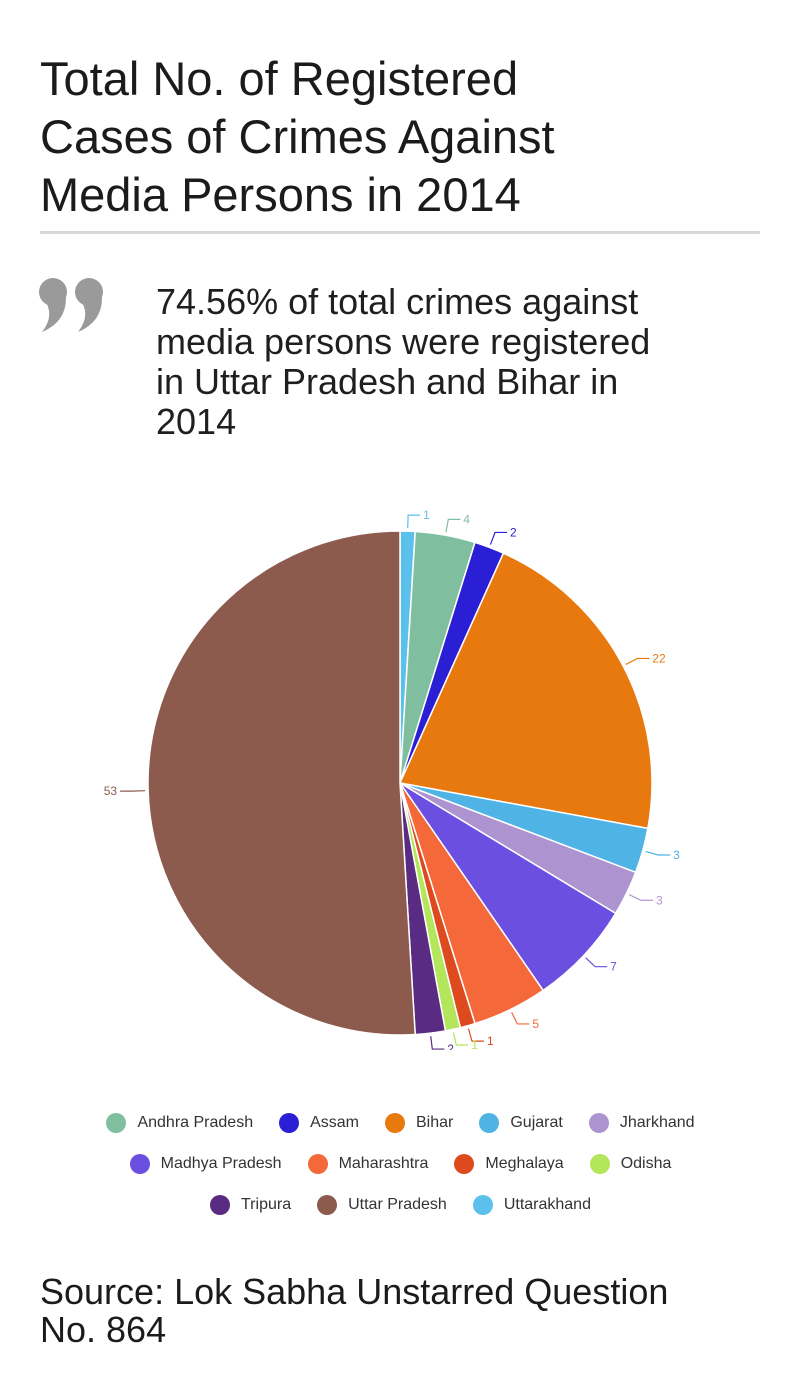 The height and width of the screenshot is (1381, 801). What do you see at coordinates (297, 136) in the screenshot?
I see `chart-title-line: Cases of Crimes Against` at bounding box center [297, 136].